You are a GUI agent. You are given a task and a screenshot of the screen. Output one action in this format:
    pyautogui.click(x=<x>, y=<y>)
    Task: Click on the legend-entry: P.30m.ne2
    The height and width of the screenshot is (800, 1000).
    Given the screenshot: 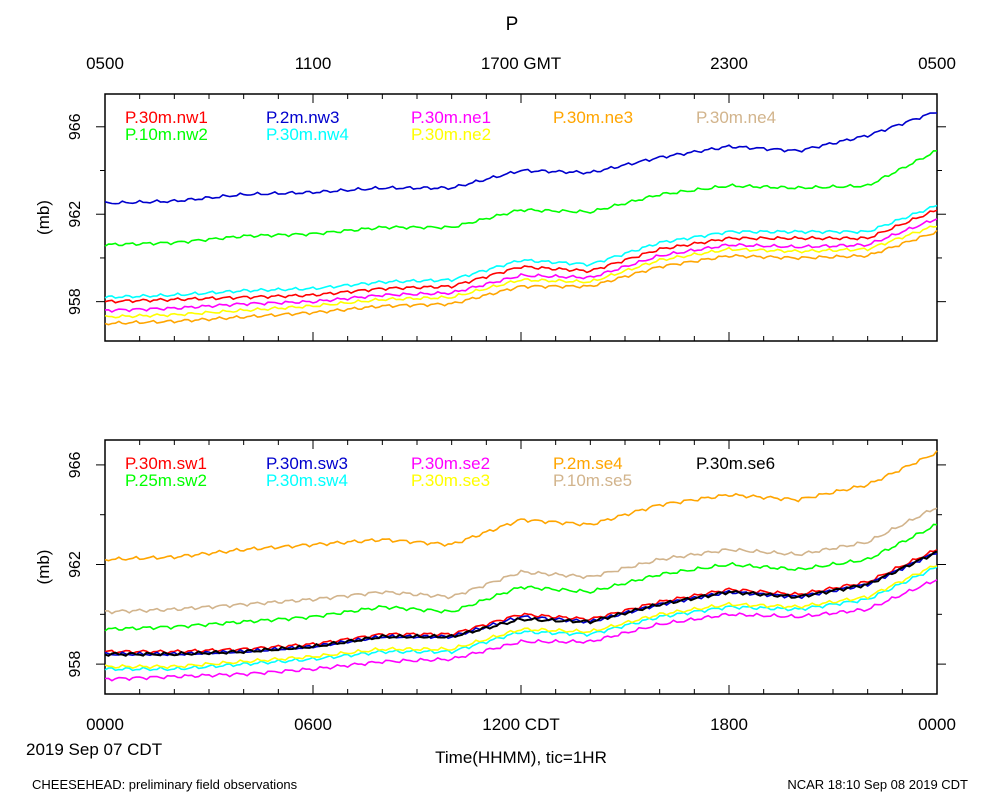 What is the action you would take?
    pyautogui.click(x=451, y=134)
    